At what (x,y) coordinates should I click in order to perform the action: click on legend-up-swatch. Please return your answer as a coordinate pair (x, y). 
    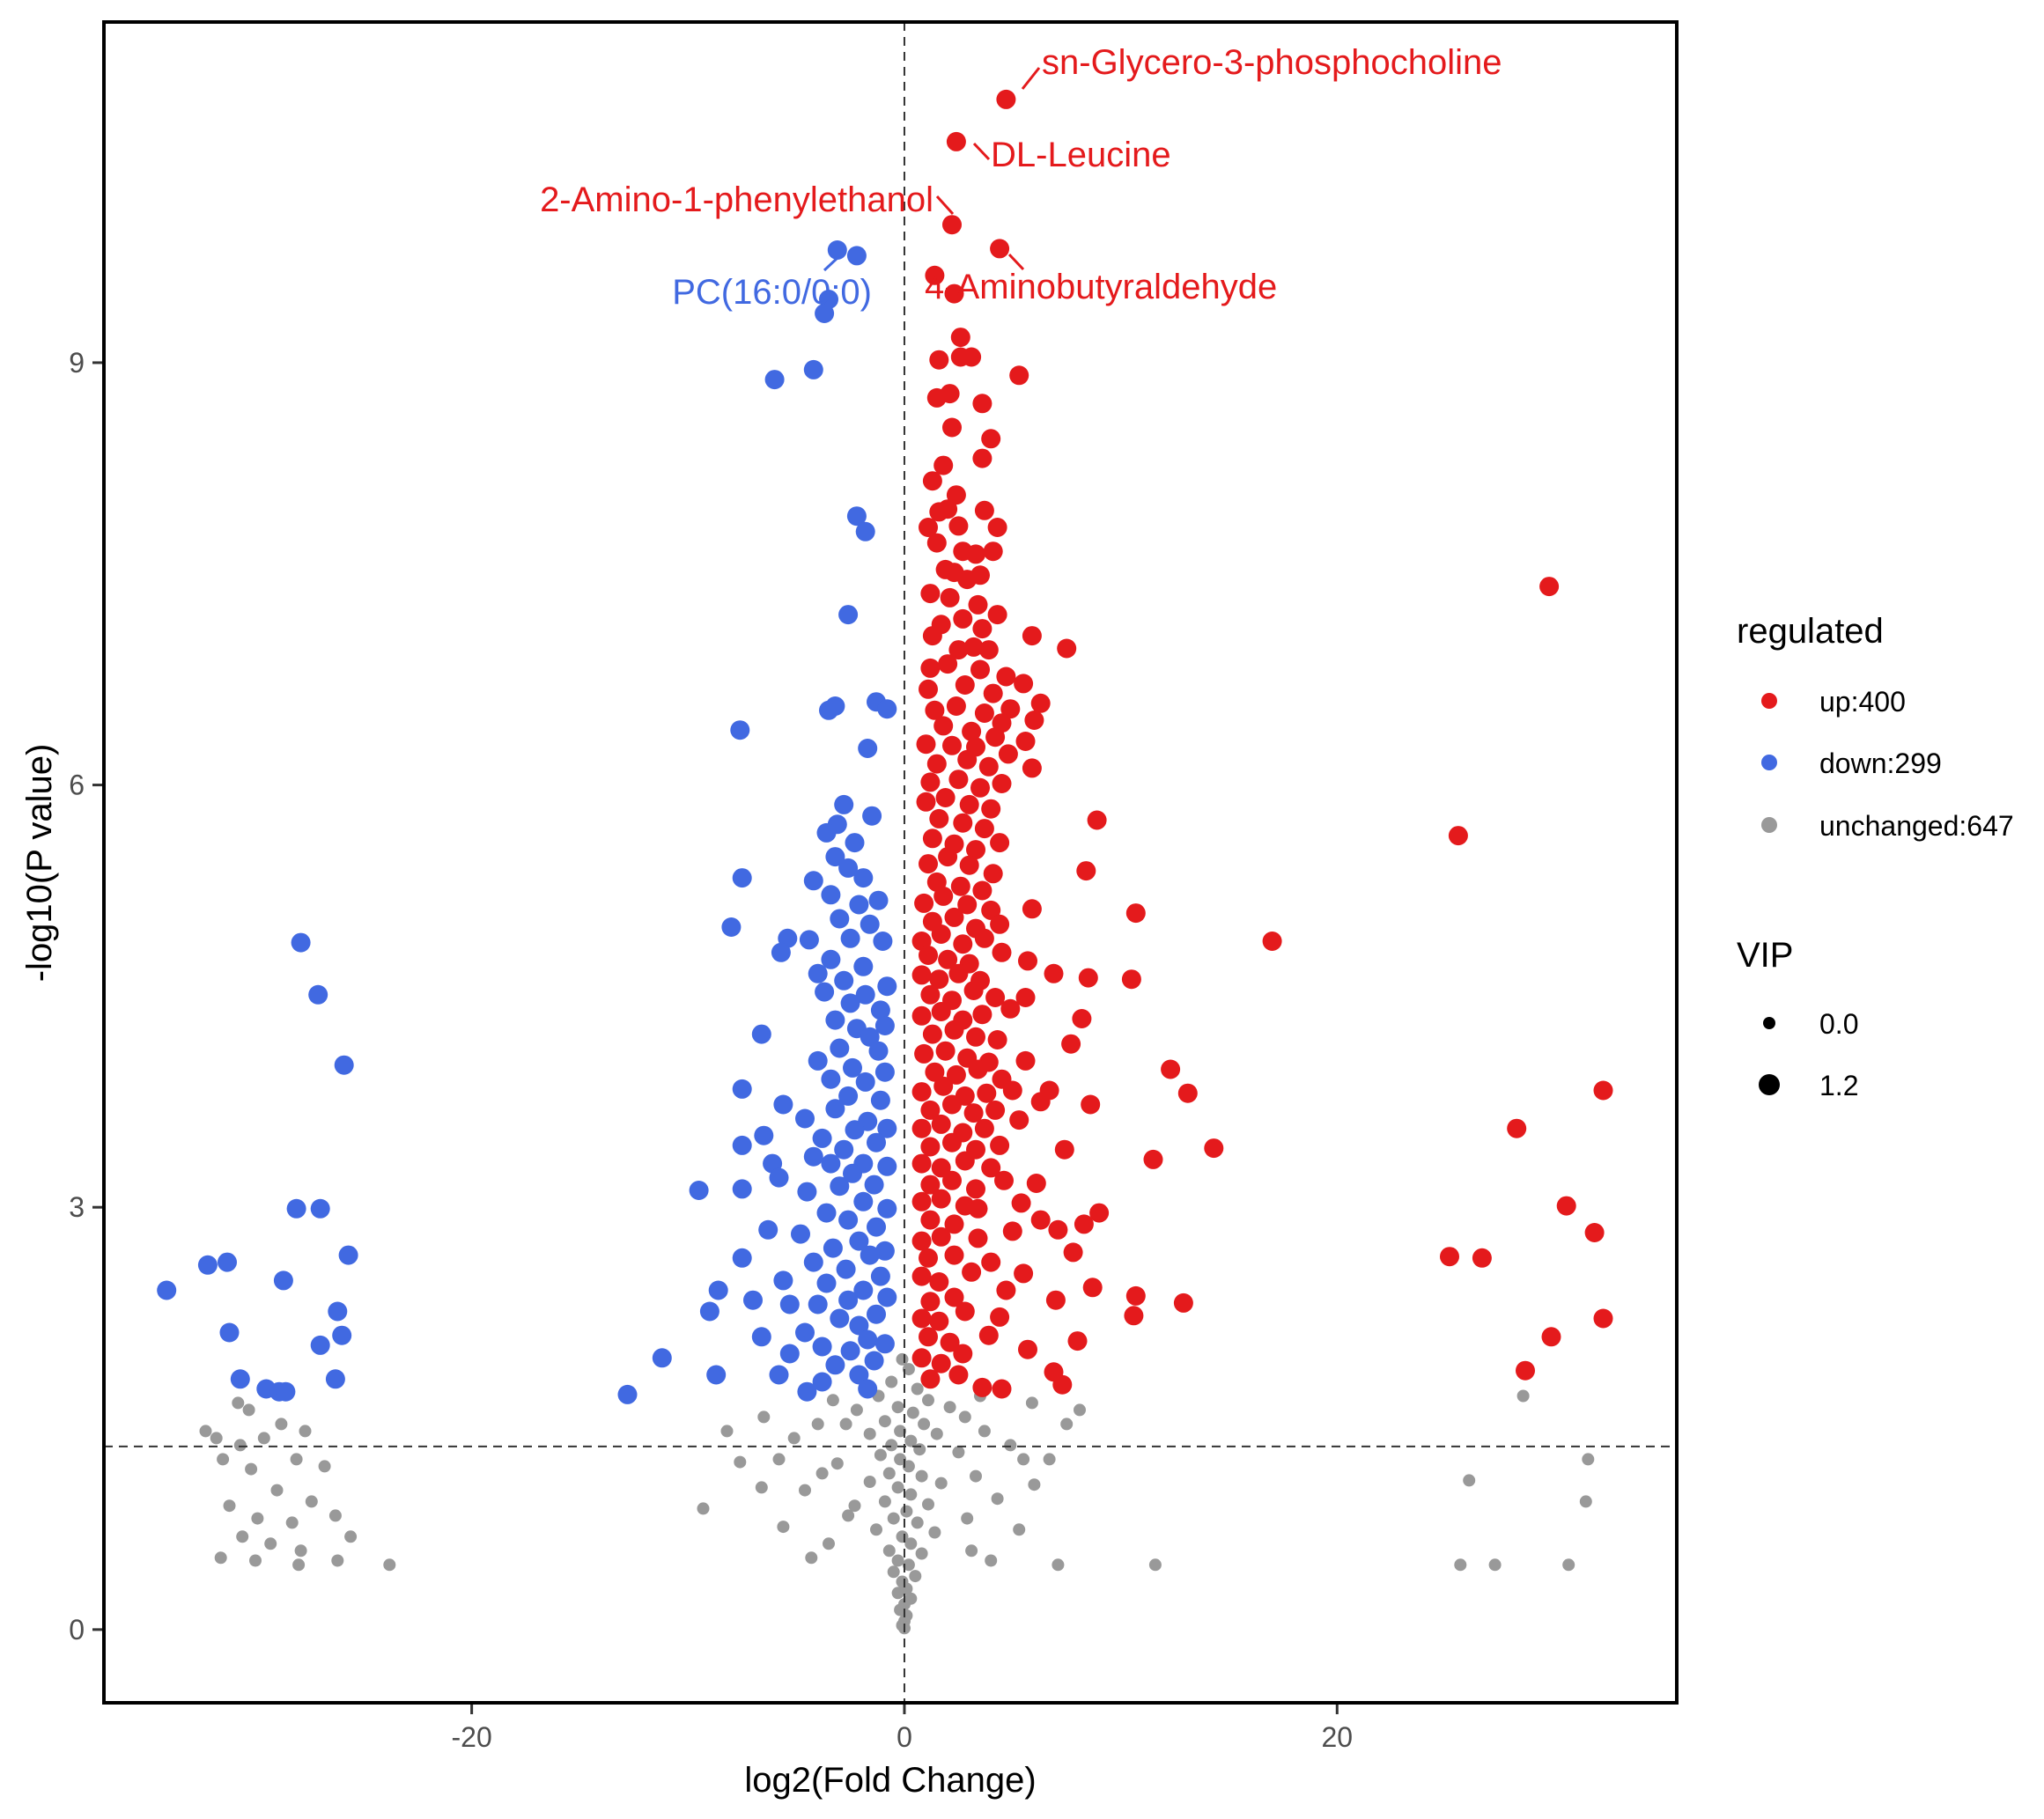
    Looking at the image, I should click on (1769, 701).